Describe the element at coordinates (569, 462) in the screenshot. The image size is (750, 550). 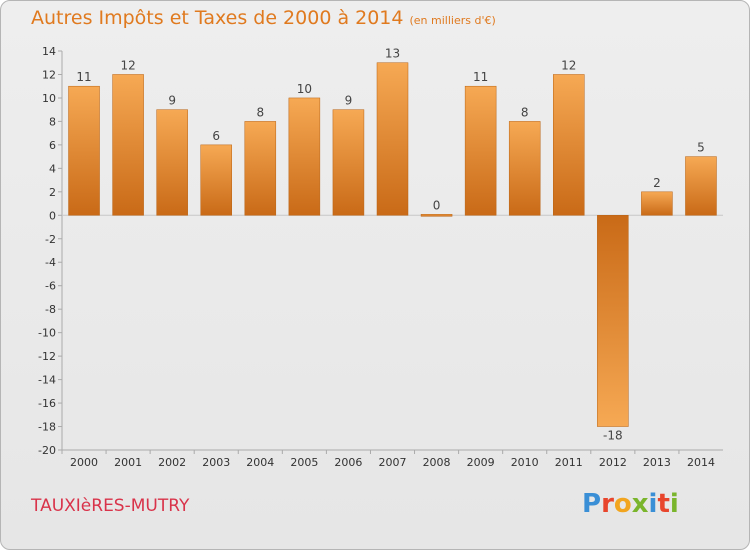
I see `x-tick-label: 2011` at that location.